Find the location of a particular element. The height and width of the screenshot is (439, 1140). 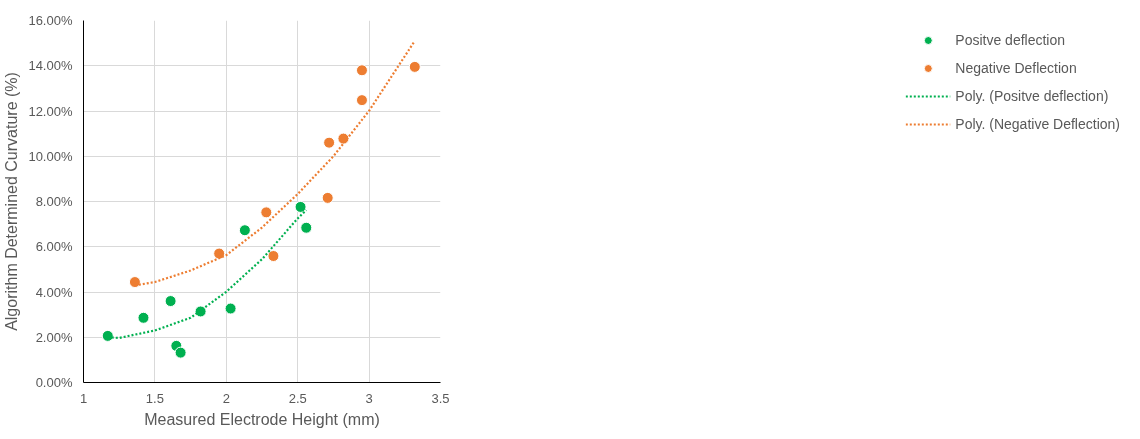

y-tick-label: 2.00% is located at coordinates (54, 337).